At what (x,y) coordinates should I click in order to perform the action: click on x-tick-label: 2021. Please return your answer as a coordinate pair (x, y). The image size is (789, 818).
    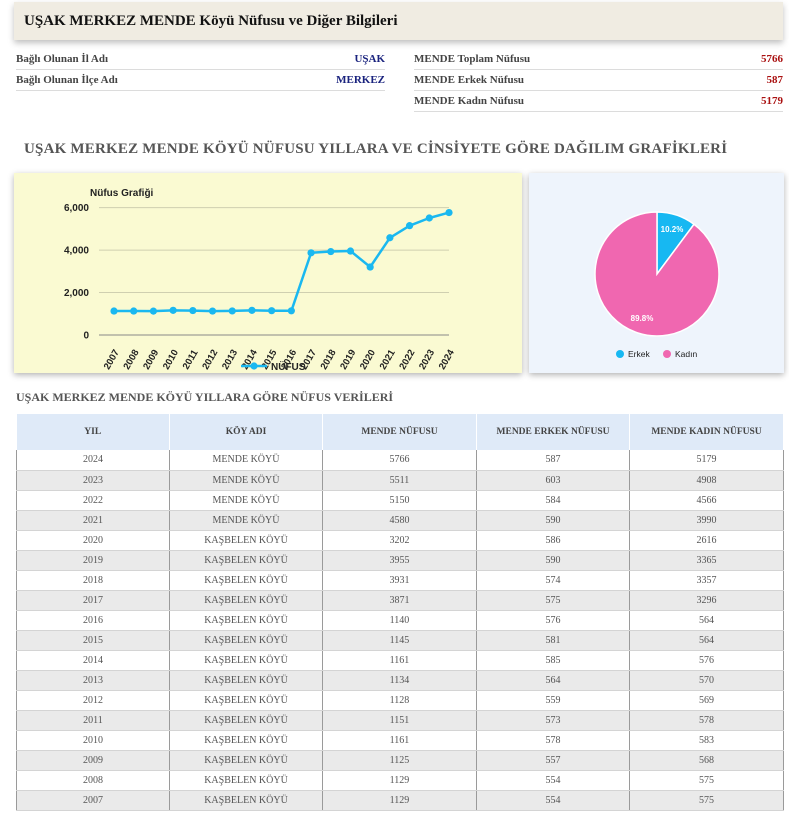
    Looking at the image, I should click on (388, 359).